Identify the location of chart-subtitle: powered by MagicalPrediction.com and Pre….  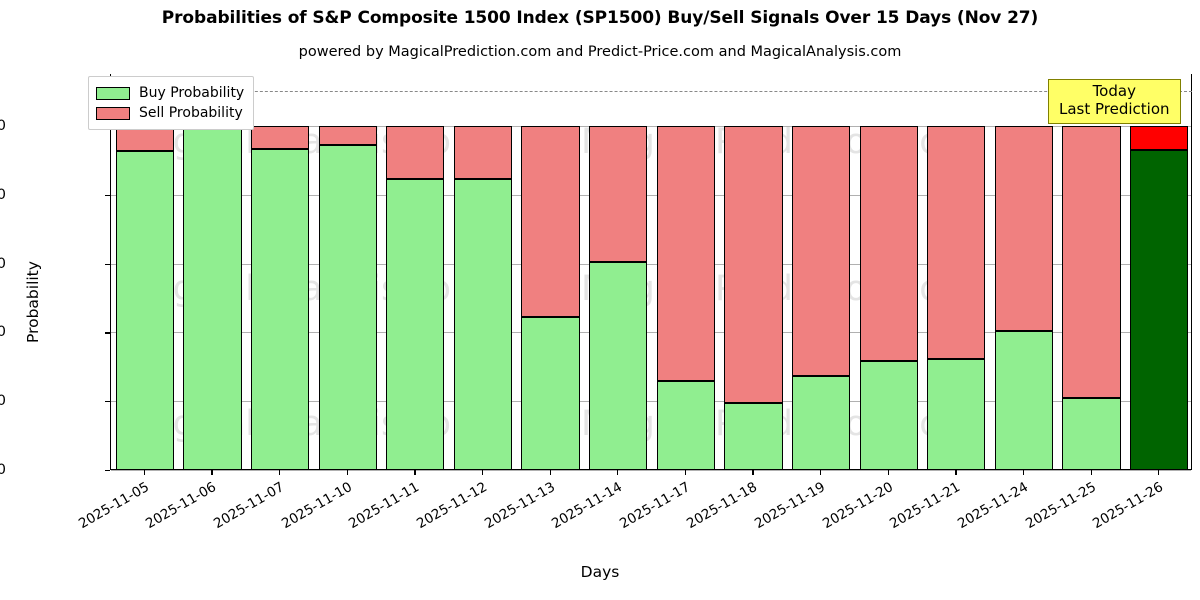
(600, 52).